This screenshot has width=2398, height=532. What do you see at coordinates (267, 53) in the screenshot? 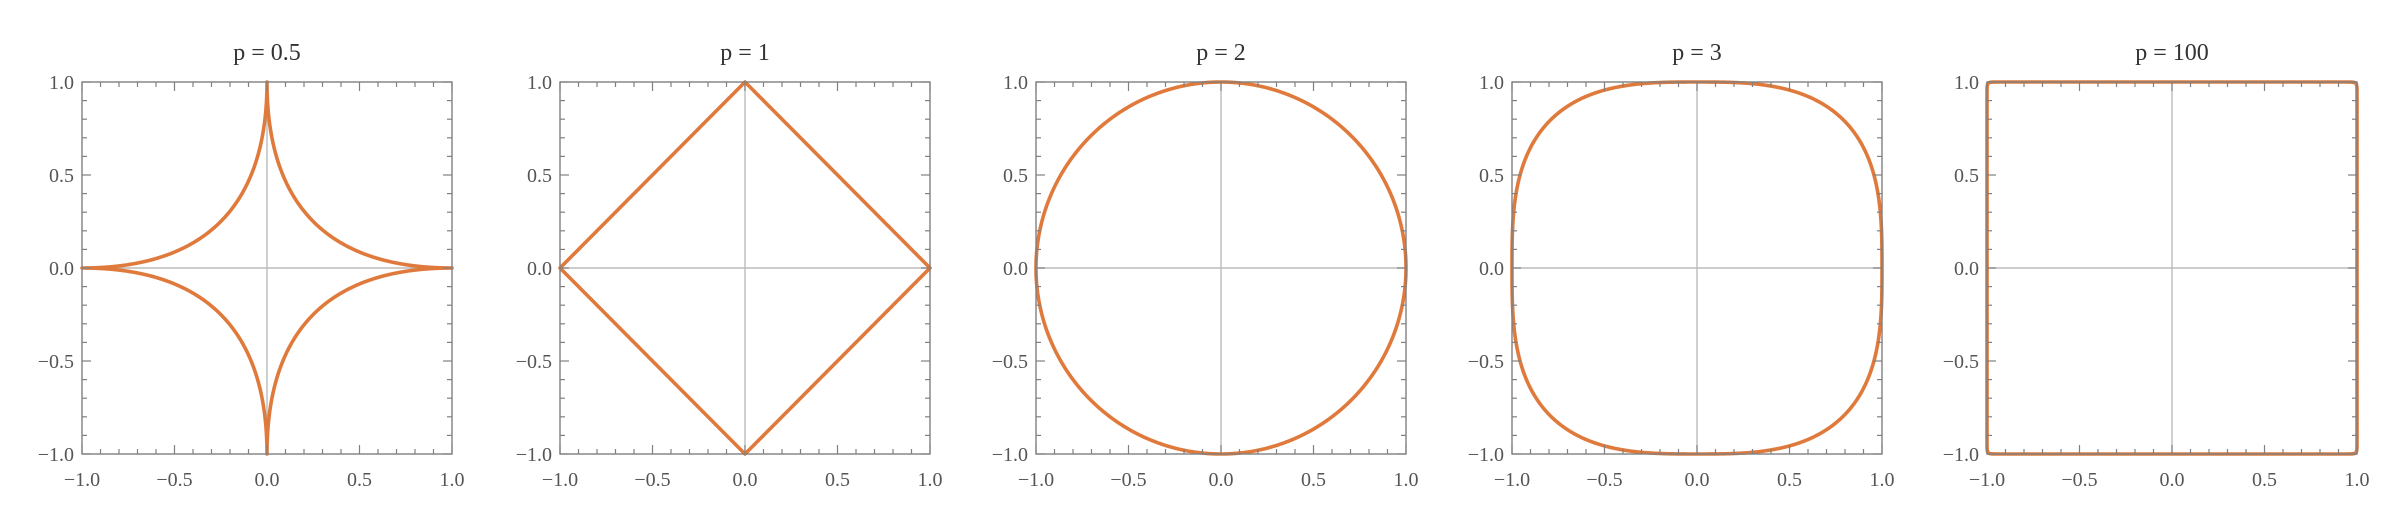
I see `panel-title: p = 0.5` at bounding box center [267, 53].